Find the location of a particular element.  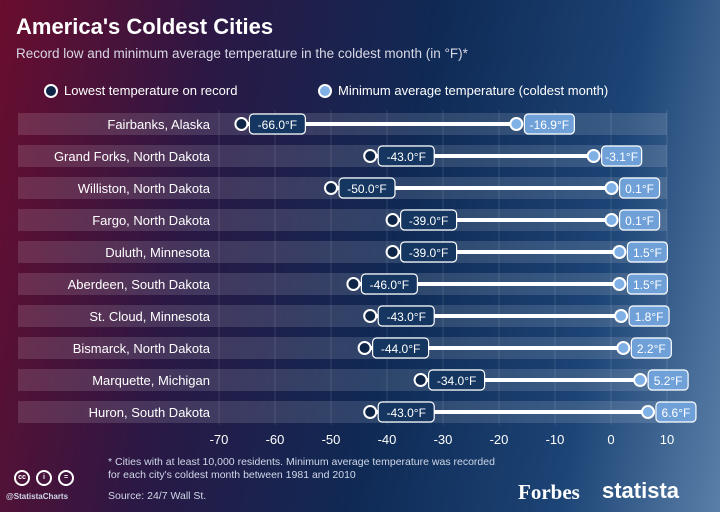

avg-data-label: -3.1°F is located at coordinates (621, 157).